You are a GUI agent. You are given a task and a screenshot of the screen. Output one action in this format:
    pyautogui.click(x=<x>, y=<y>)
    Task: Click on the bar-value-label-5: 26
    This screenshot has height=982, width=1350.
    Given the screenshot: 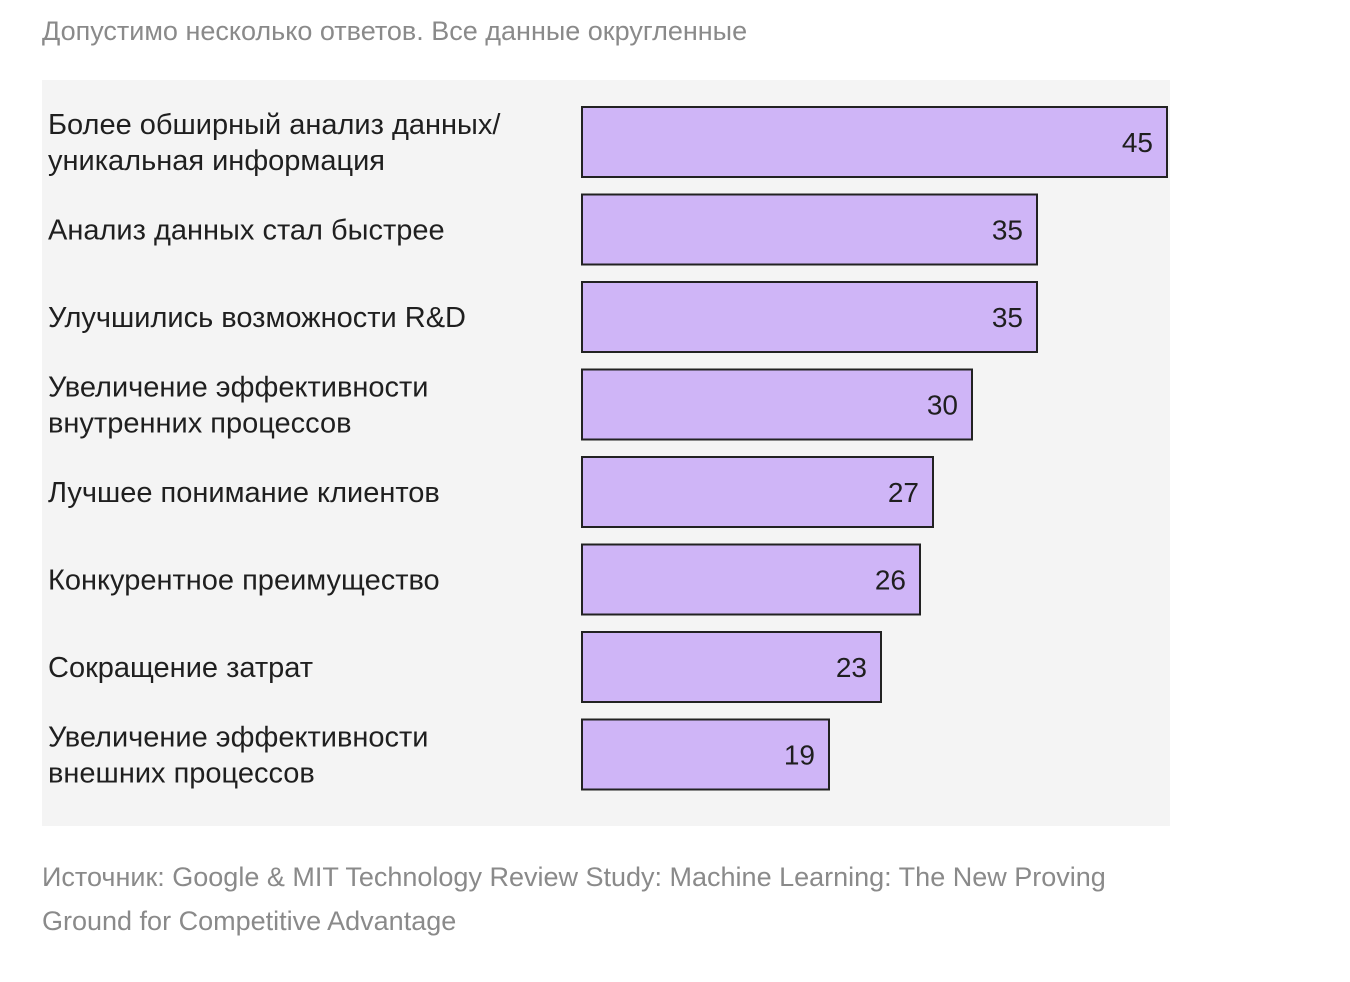 What is the action you would take?
    pyautogui.click(x=890, y=580)
    